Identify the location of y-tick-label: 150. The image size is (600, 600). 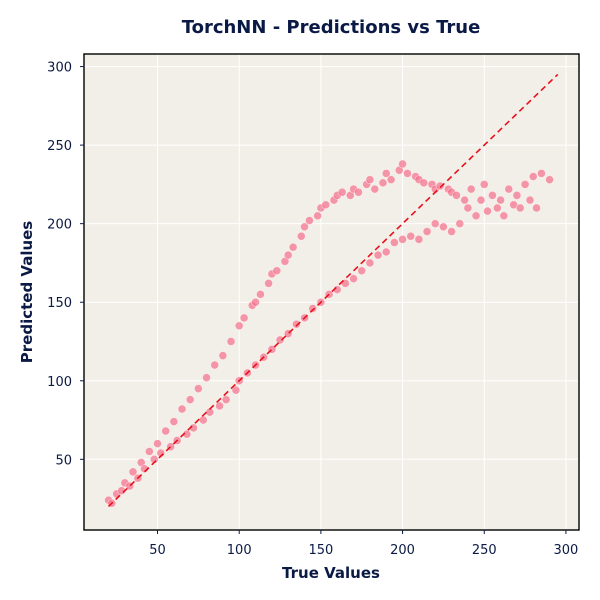
(59, 303).